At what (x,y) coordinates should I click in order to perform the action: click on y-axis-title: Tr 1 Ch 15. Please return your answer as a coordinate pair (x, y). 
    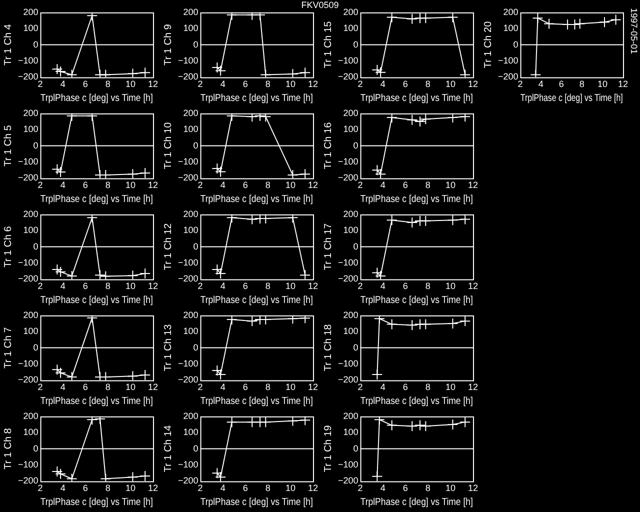
    Looking at the image, I should click on (328, 44).